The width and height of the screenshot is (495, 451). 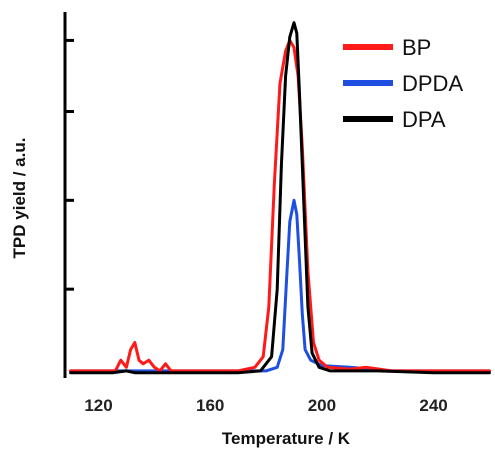 I want to click on legend: BP DPDA DPA, so click(x=403, y=83).